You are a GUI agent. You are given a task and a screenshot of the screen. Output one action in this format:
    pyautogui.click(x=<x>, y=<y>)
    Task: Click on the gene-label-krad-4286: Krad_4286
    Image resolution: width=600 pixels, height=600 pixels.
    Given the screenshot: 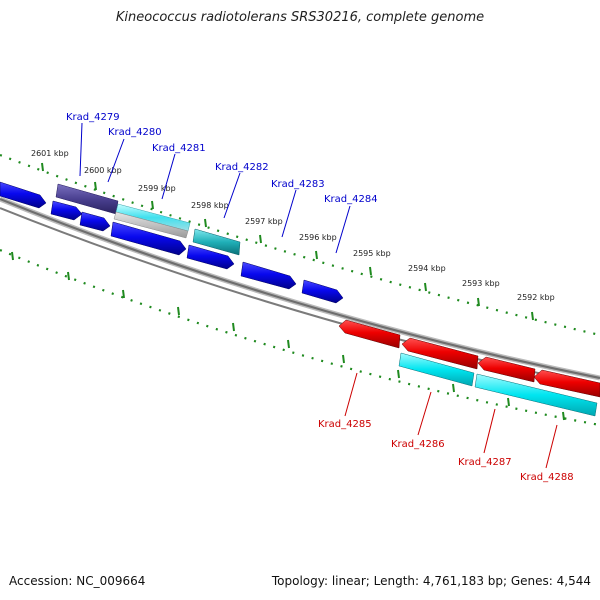 What is the action you would take?
    pyautogui.click(x=418, y=444)
    